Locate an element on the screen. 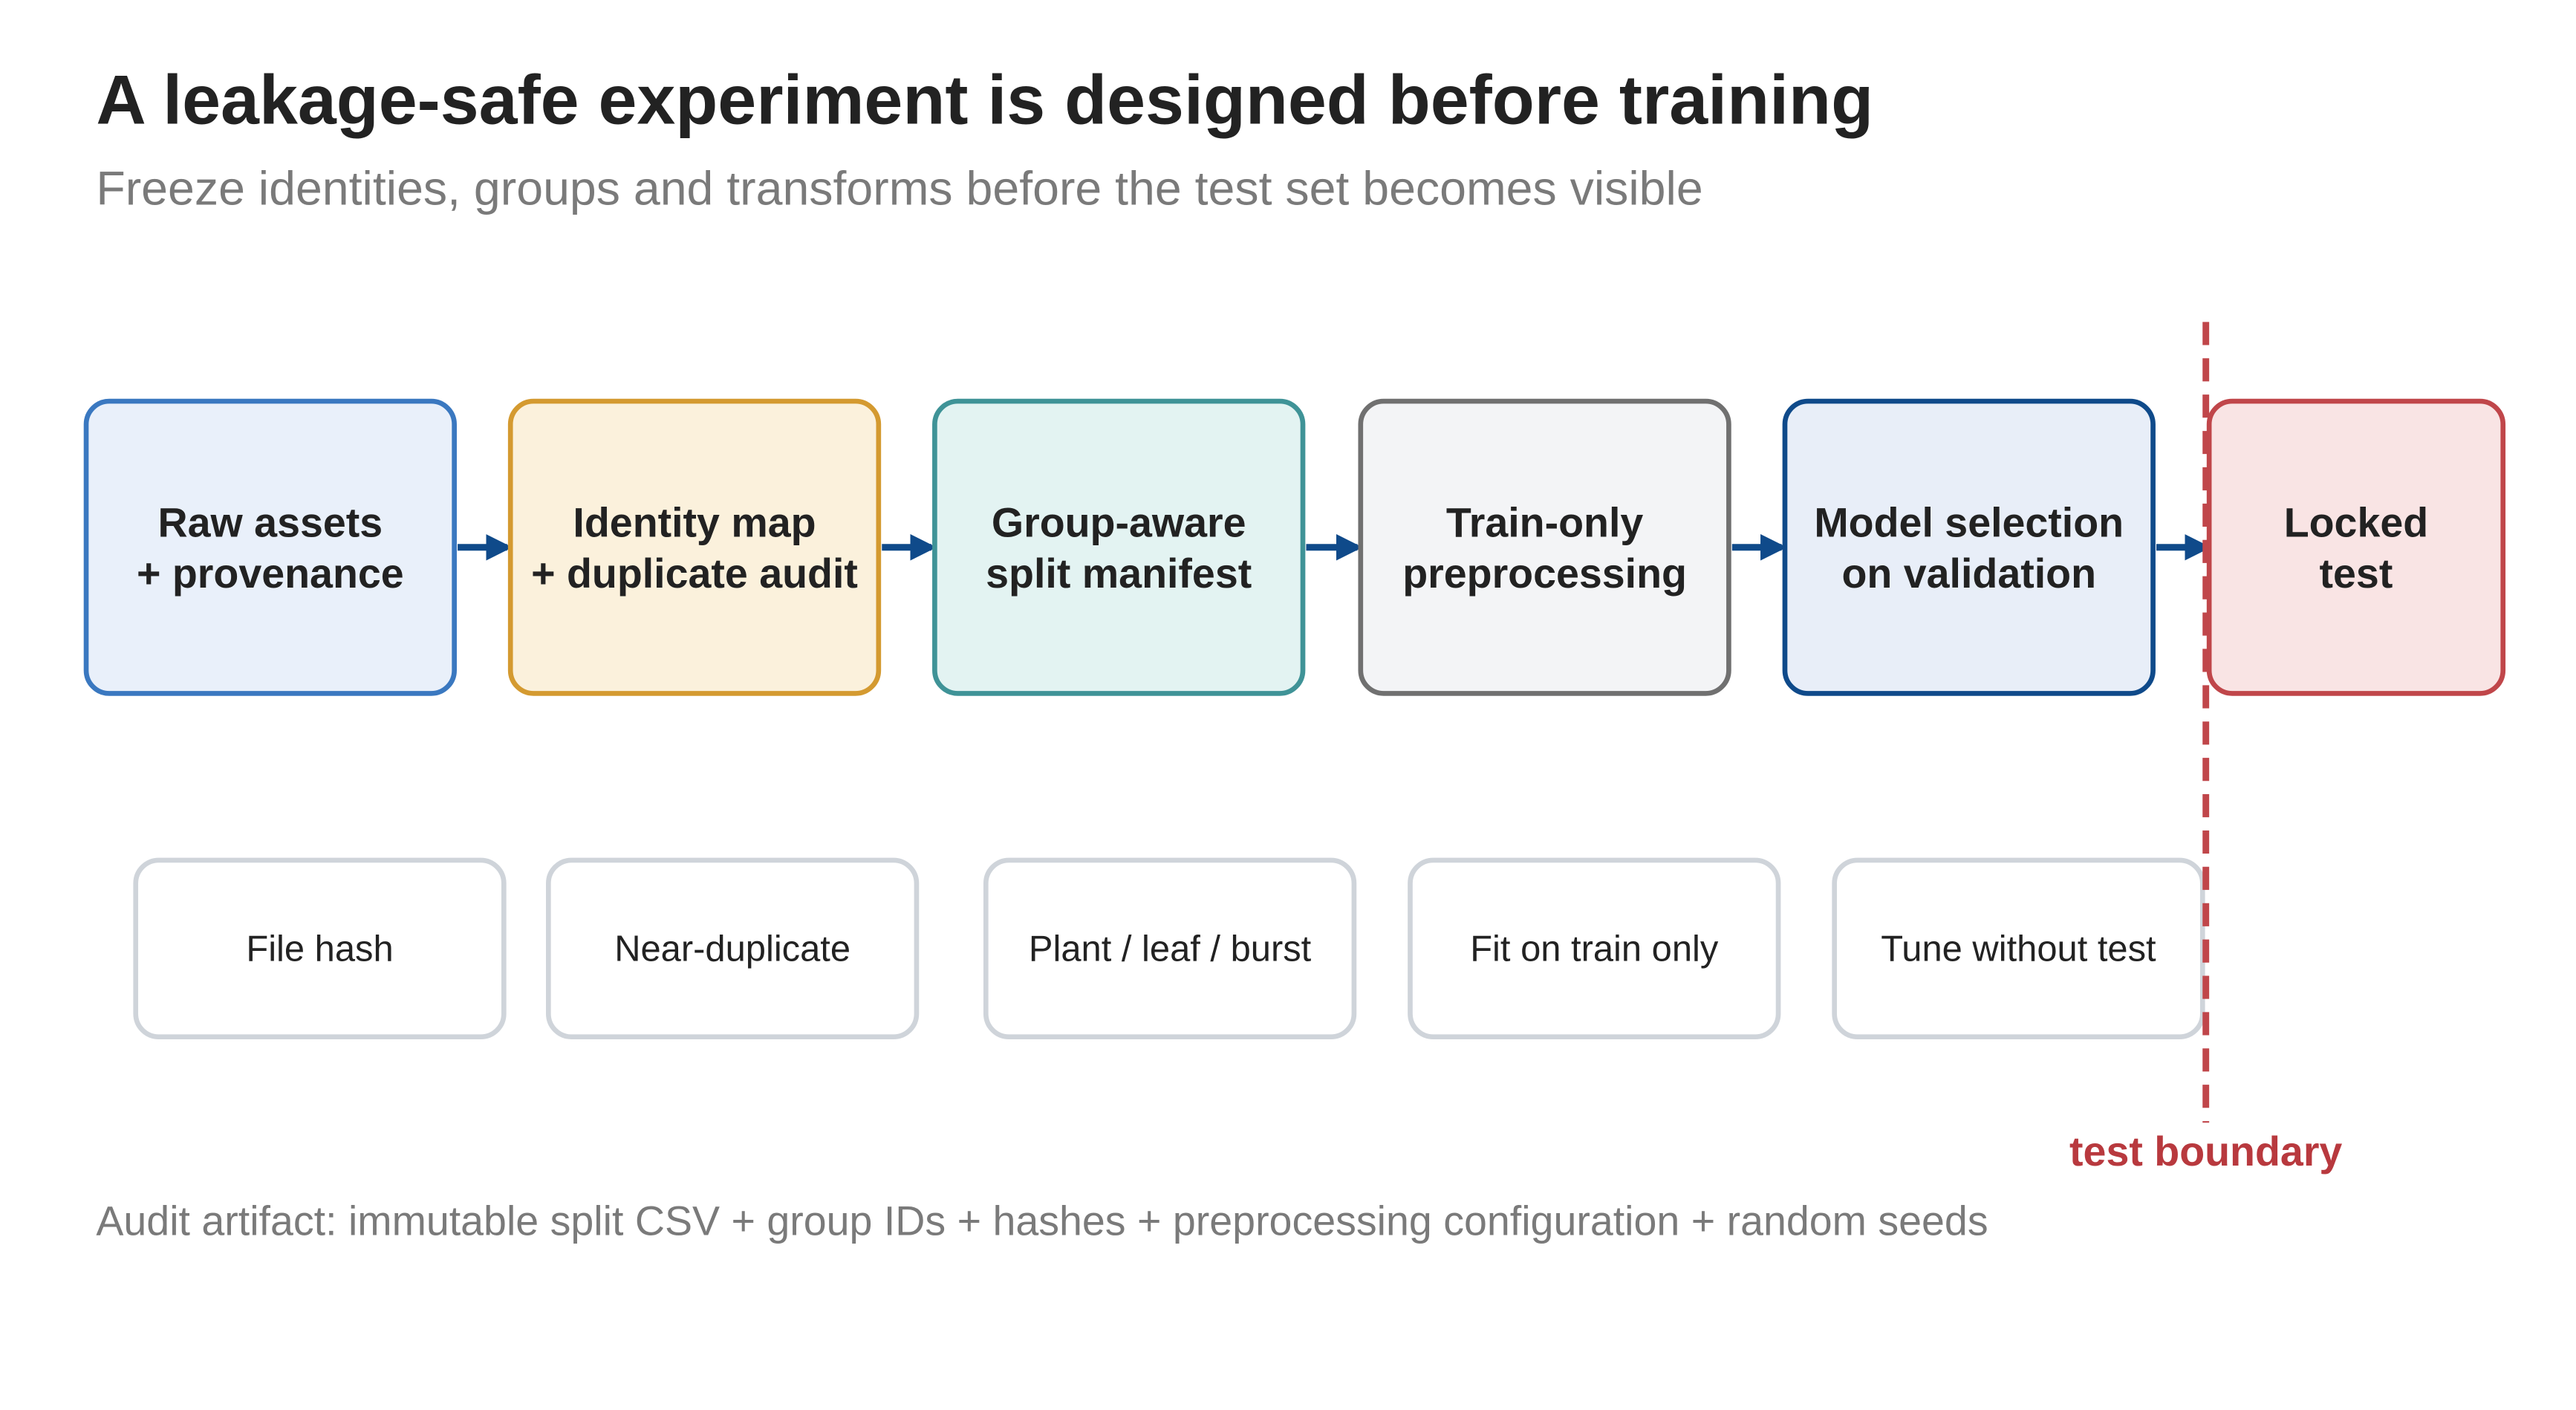  note-label: File hash is located at coordinates (319, 949).